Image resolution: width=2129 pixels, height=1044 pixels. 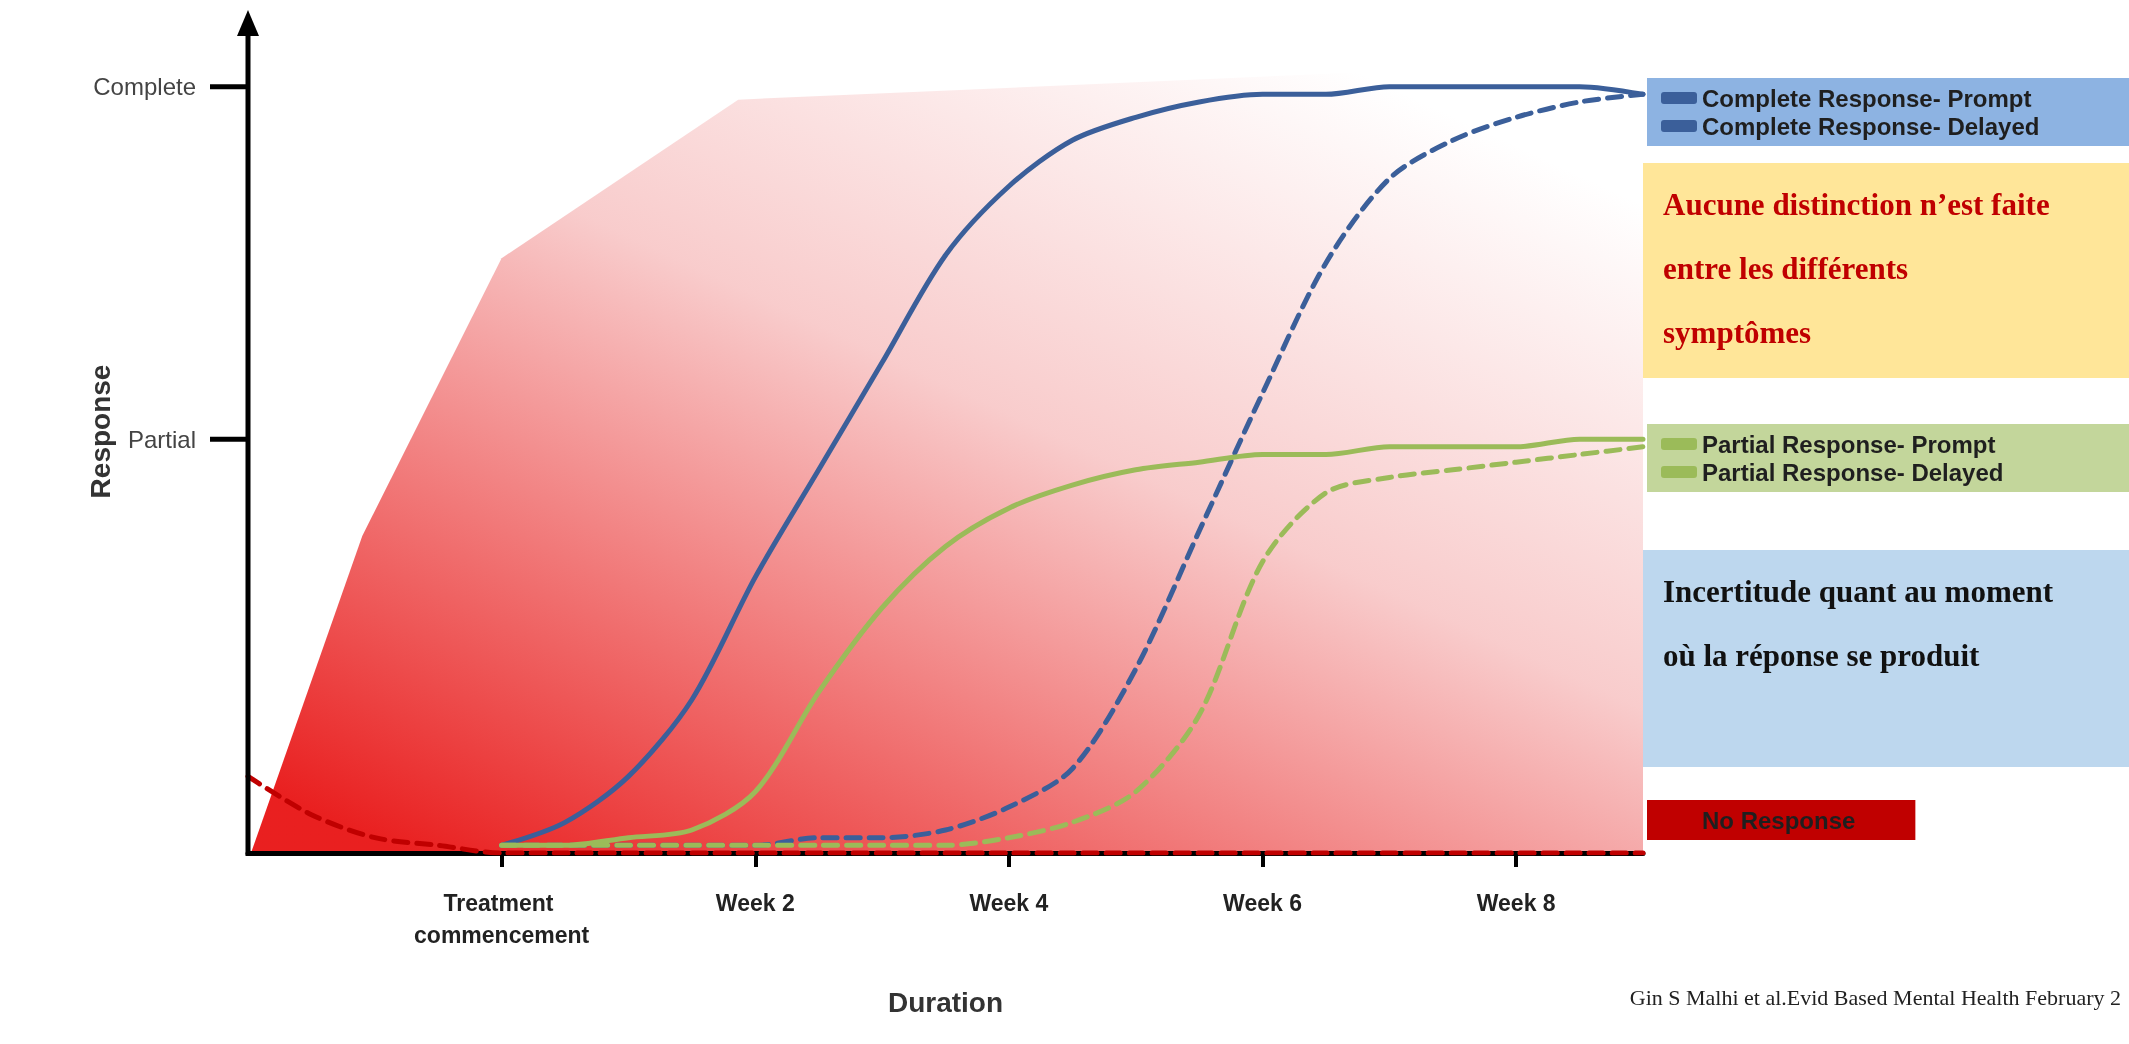 What do you see at coordinates (1867, 98) in the screenshot?
I see `legend-label: Complete Response- Prompt` at bounding box center [1867, 98].